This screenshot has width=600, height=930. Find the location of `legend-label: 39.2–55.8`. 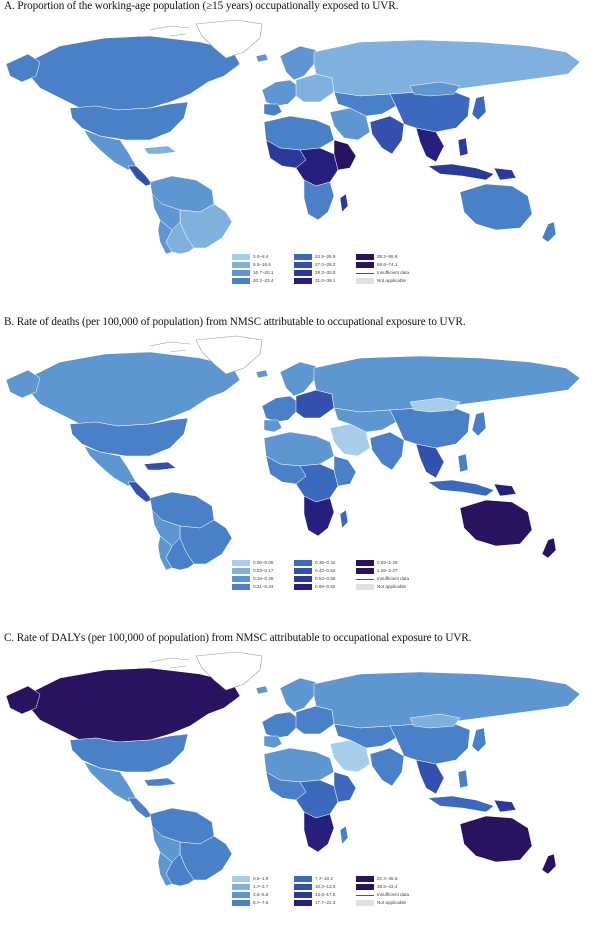

legend-label: 39.2–55.8 is located at coordinates (387, 256).